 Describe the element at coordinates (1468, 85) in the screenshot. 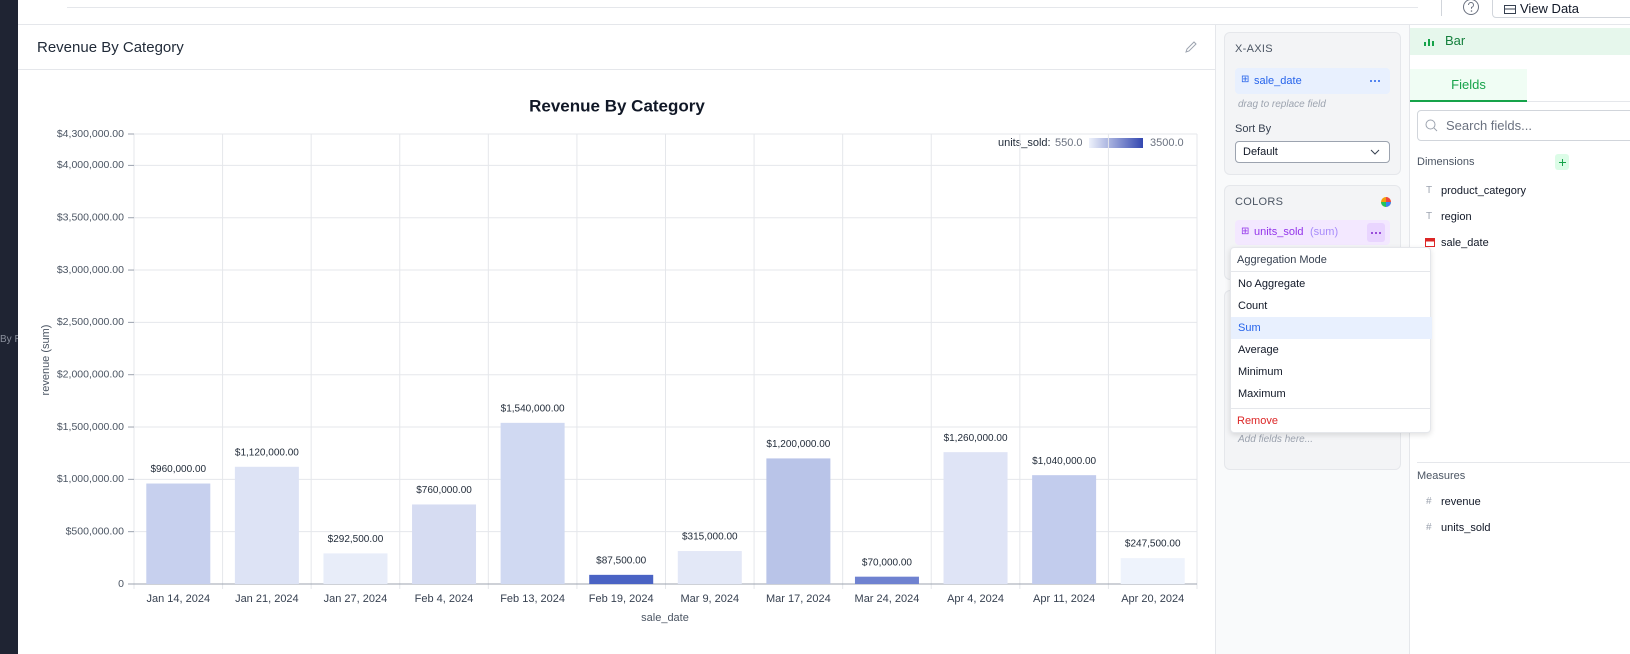

I see `fields-tab: Fields` at that location.